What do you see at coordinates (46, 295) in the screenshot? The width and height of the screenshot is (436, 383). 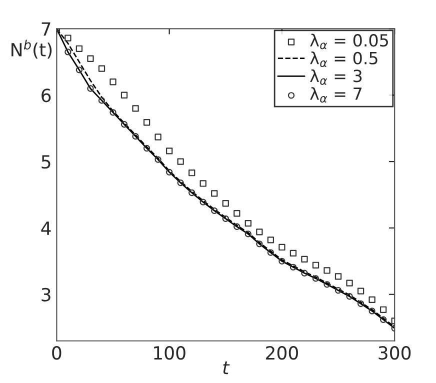 I see `y-tick-label: 3` at bounding box center [46, 295].